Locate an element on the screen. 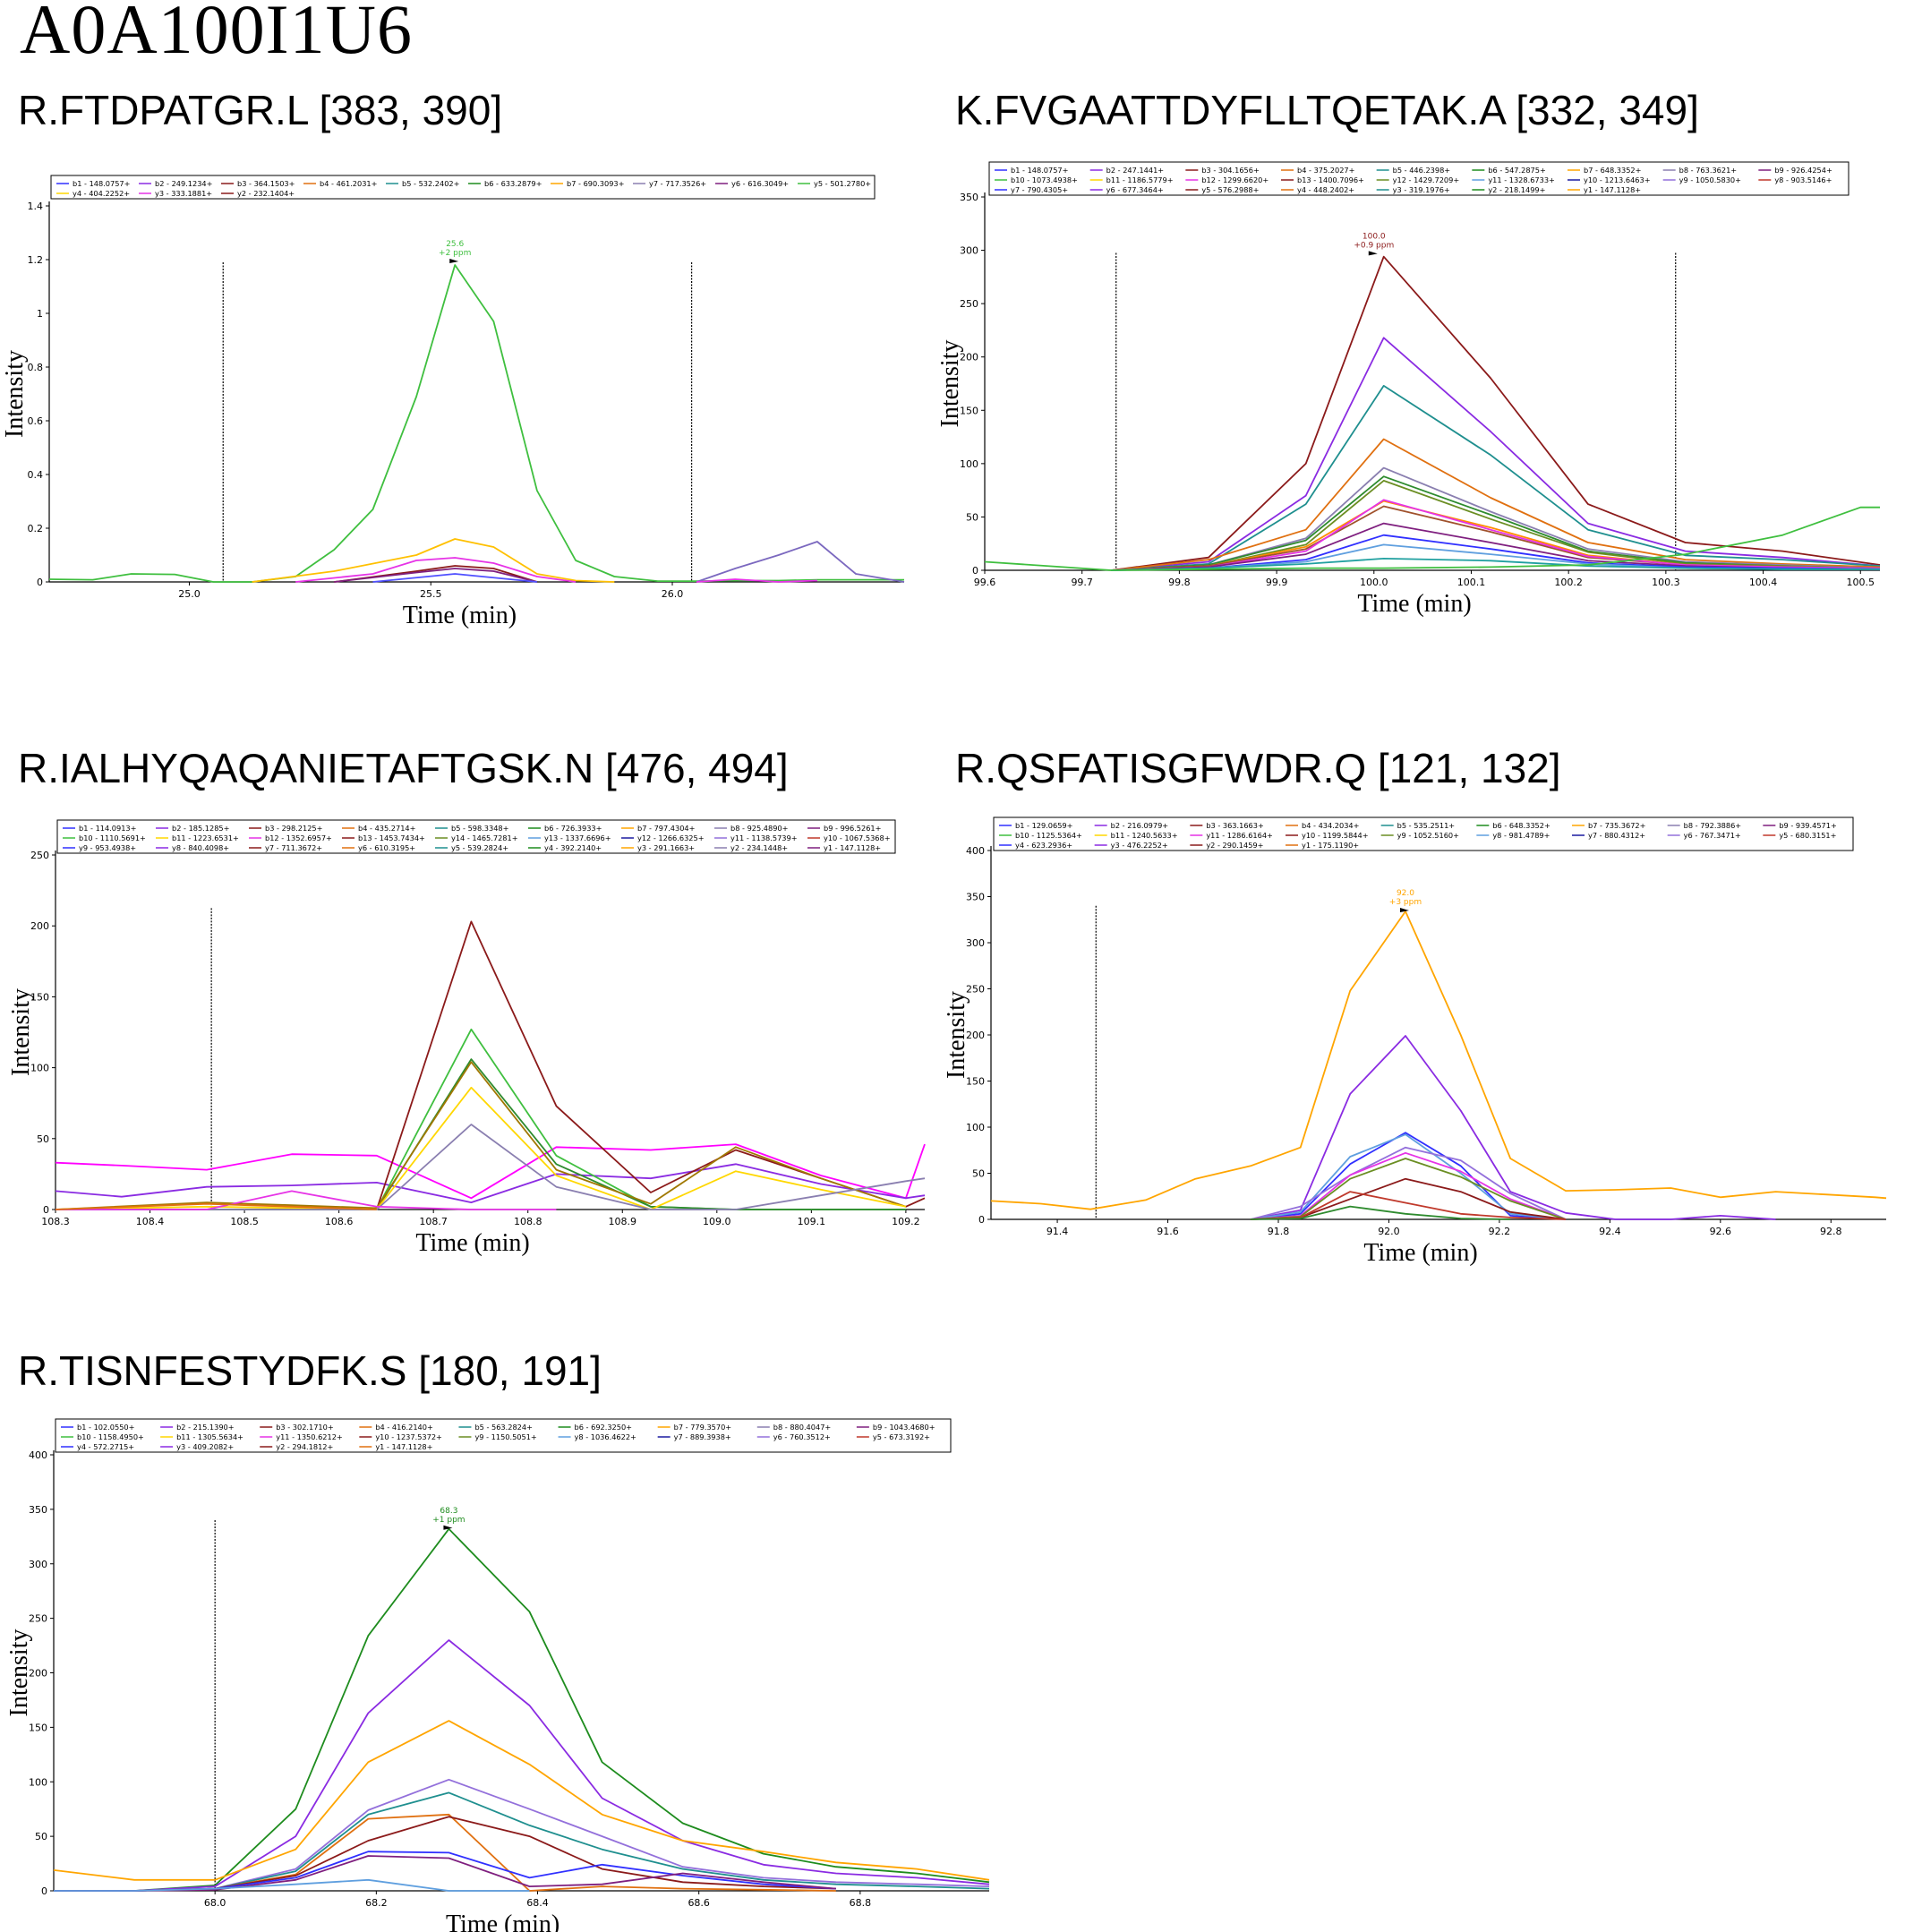  chart5-apex-rt-label: 68.3 is located at coordinates (448, 1511).